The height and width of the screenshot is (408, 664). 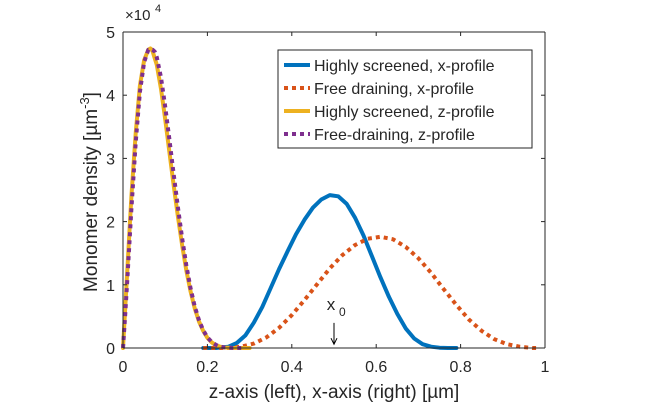 What do you see at coordinates (460, 367) in the screenshot?
I see `x-tick-label: 0.8` at bounding box center [460, 367].